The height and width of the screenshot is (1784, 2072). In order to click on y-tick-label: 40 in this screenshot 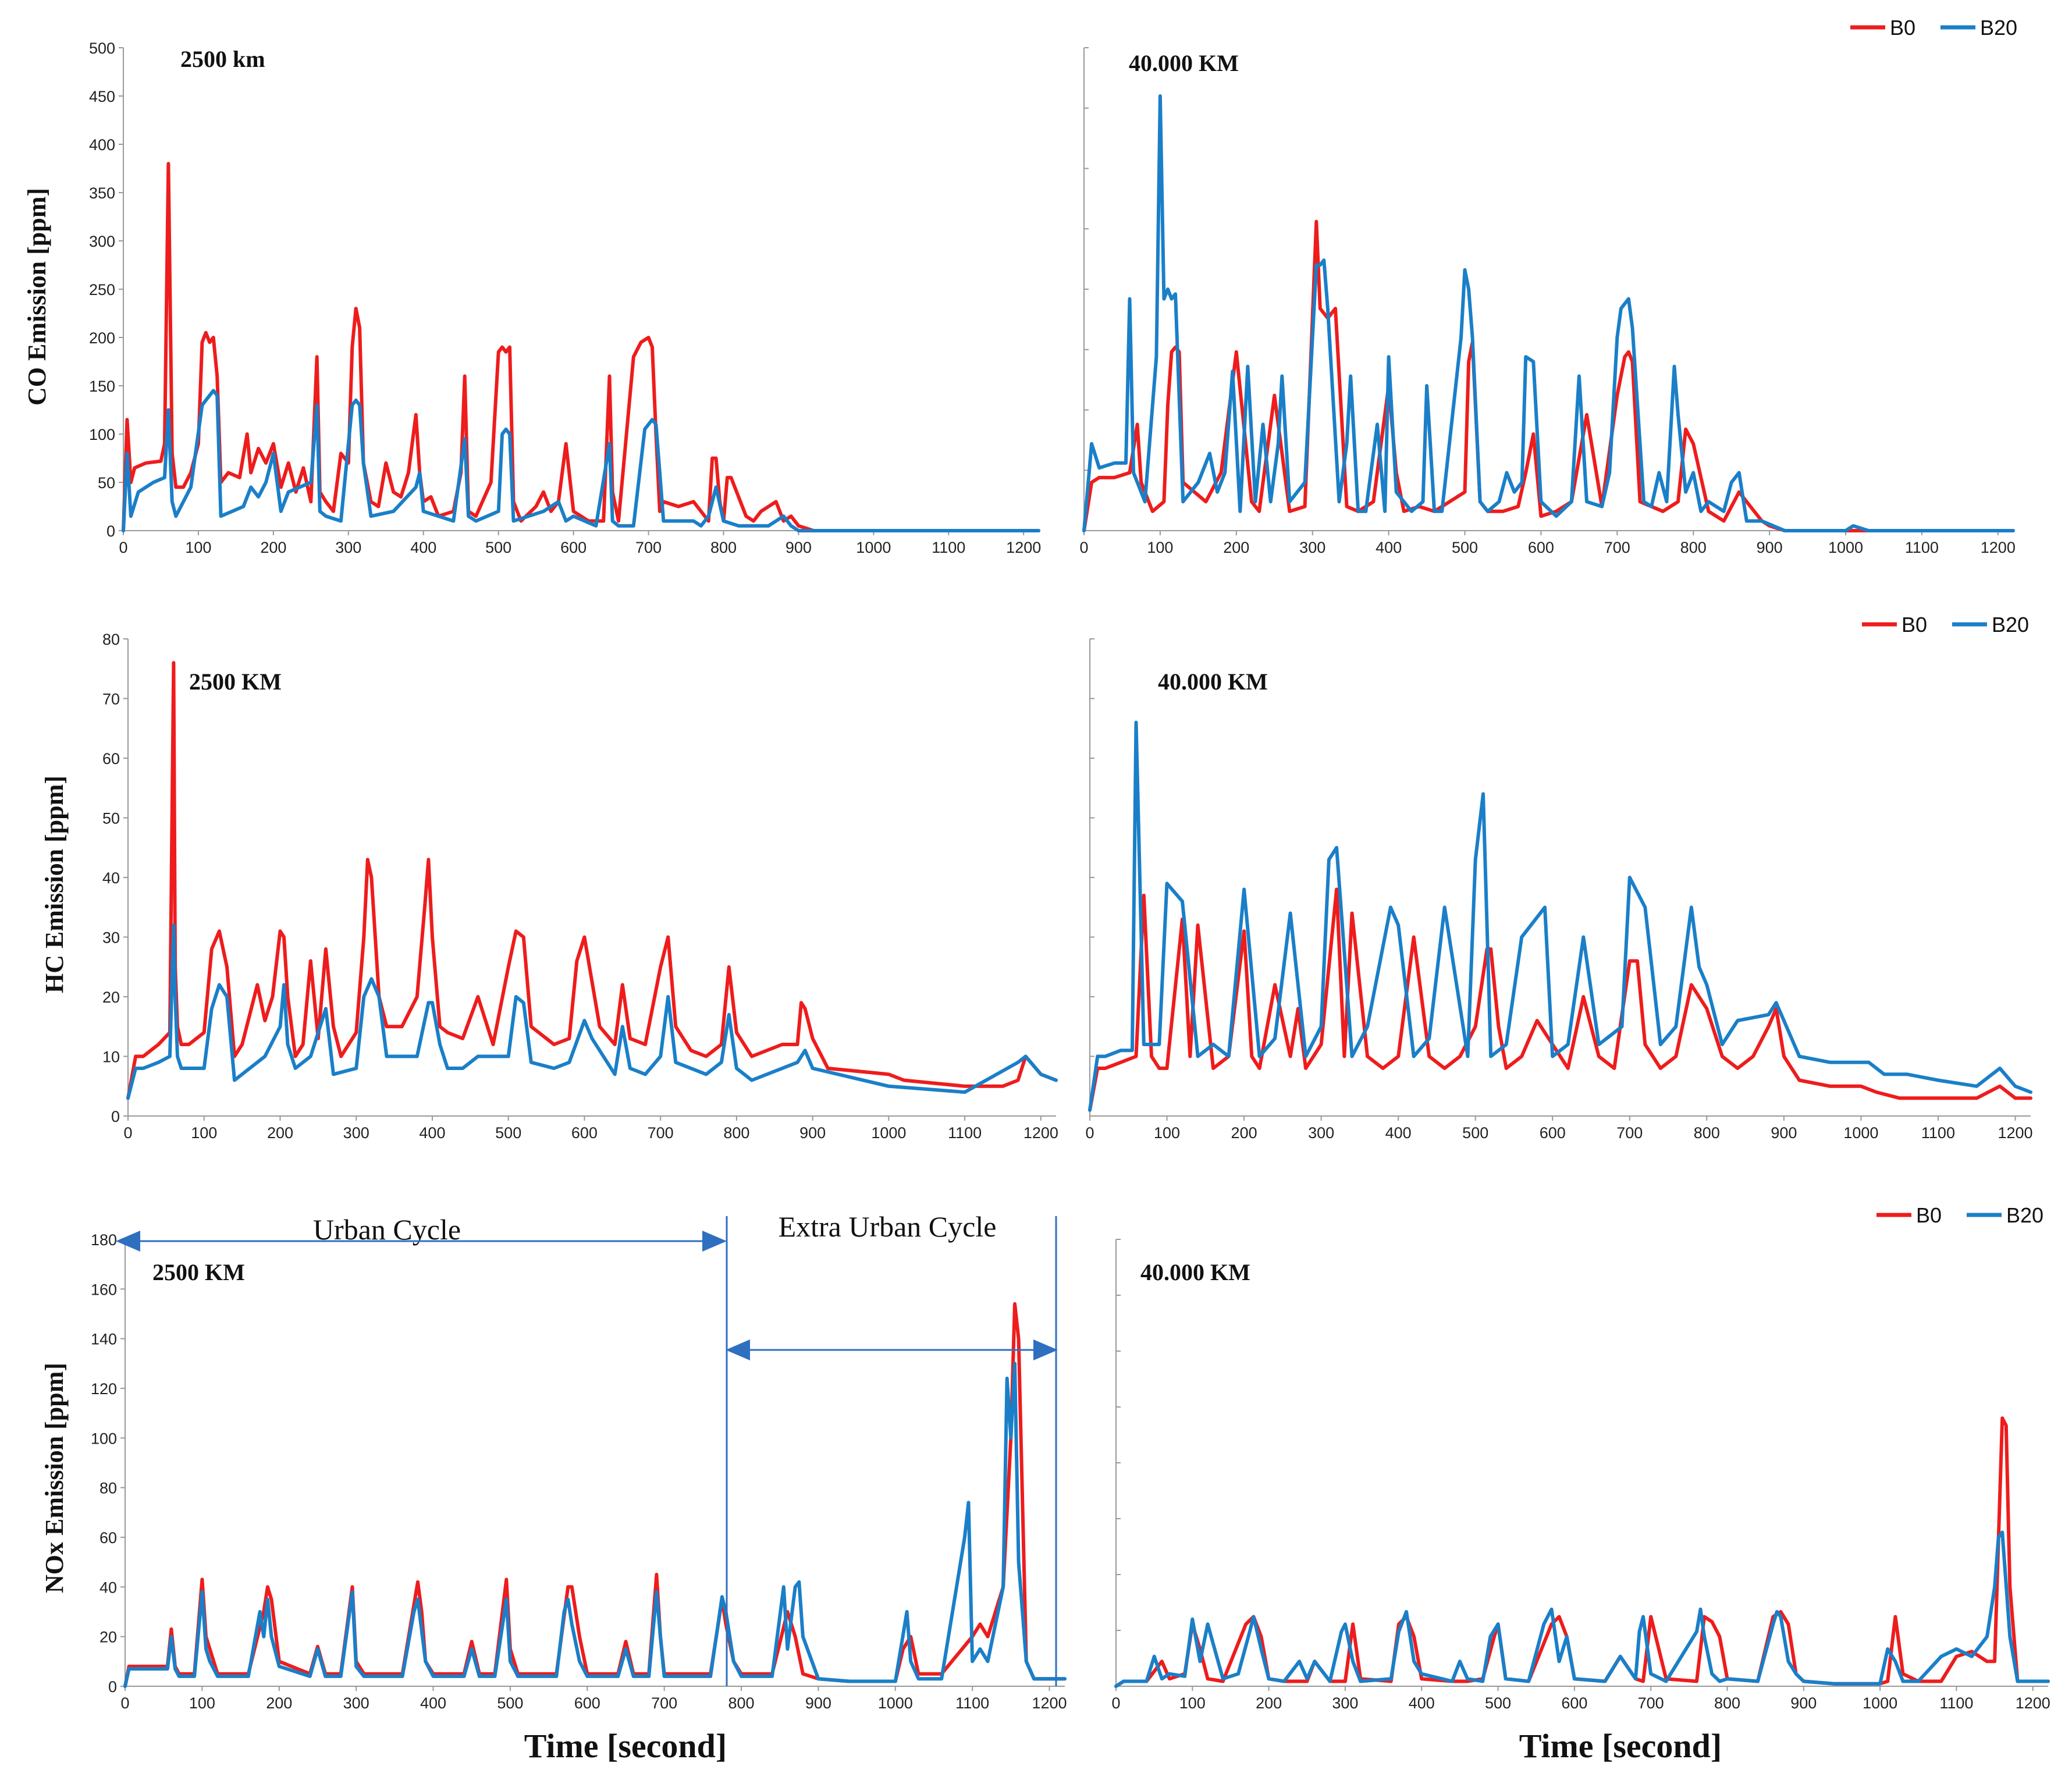, I will do `click(111, 878)`.